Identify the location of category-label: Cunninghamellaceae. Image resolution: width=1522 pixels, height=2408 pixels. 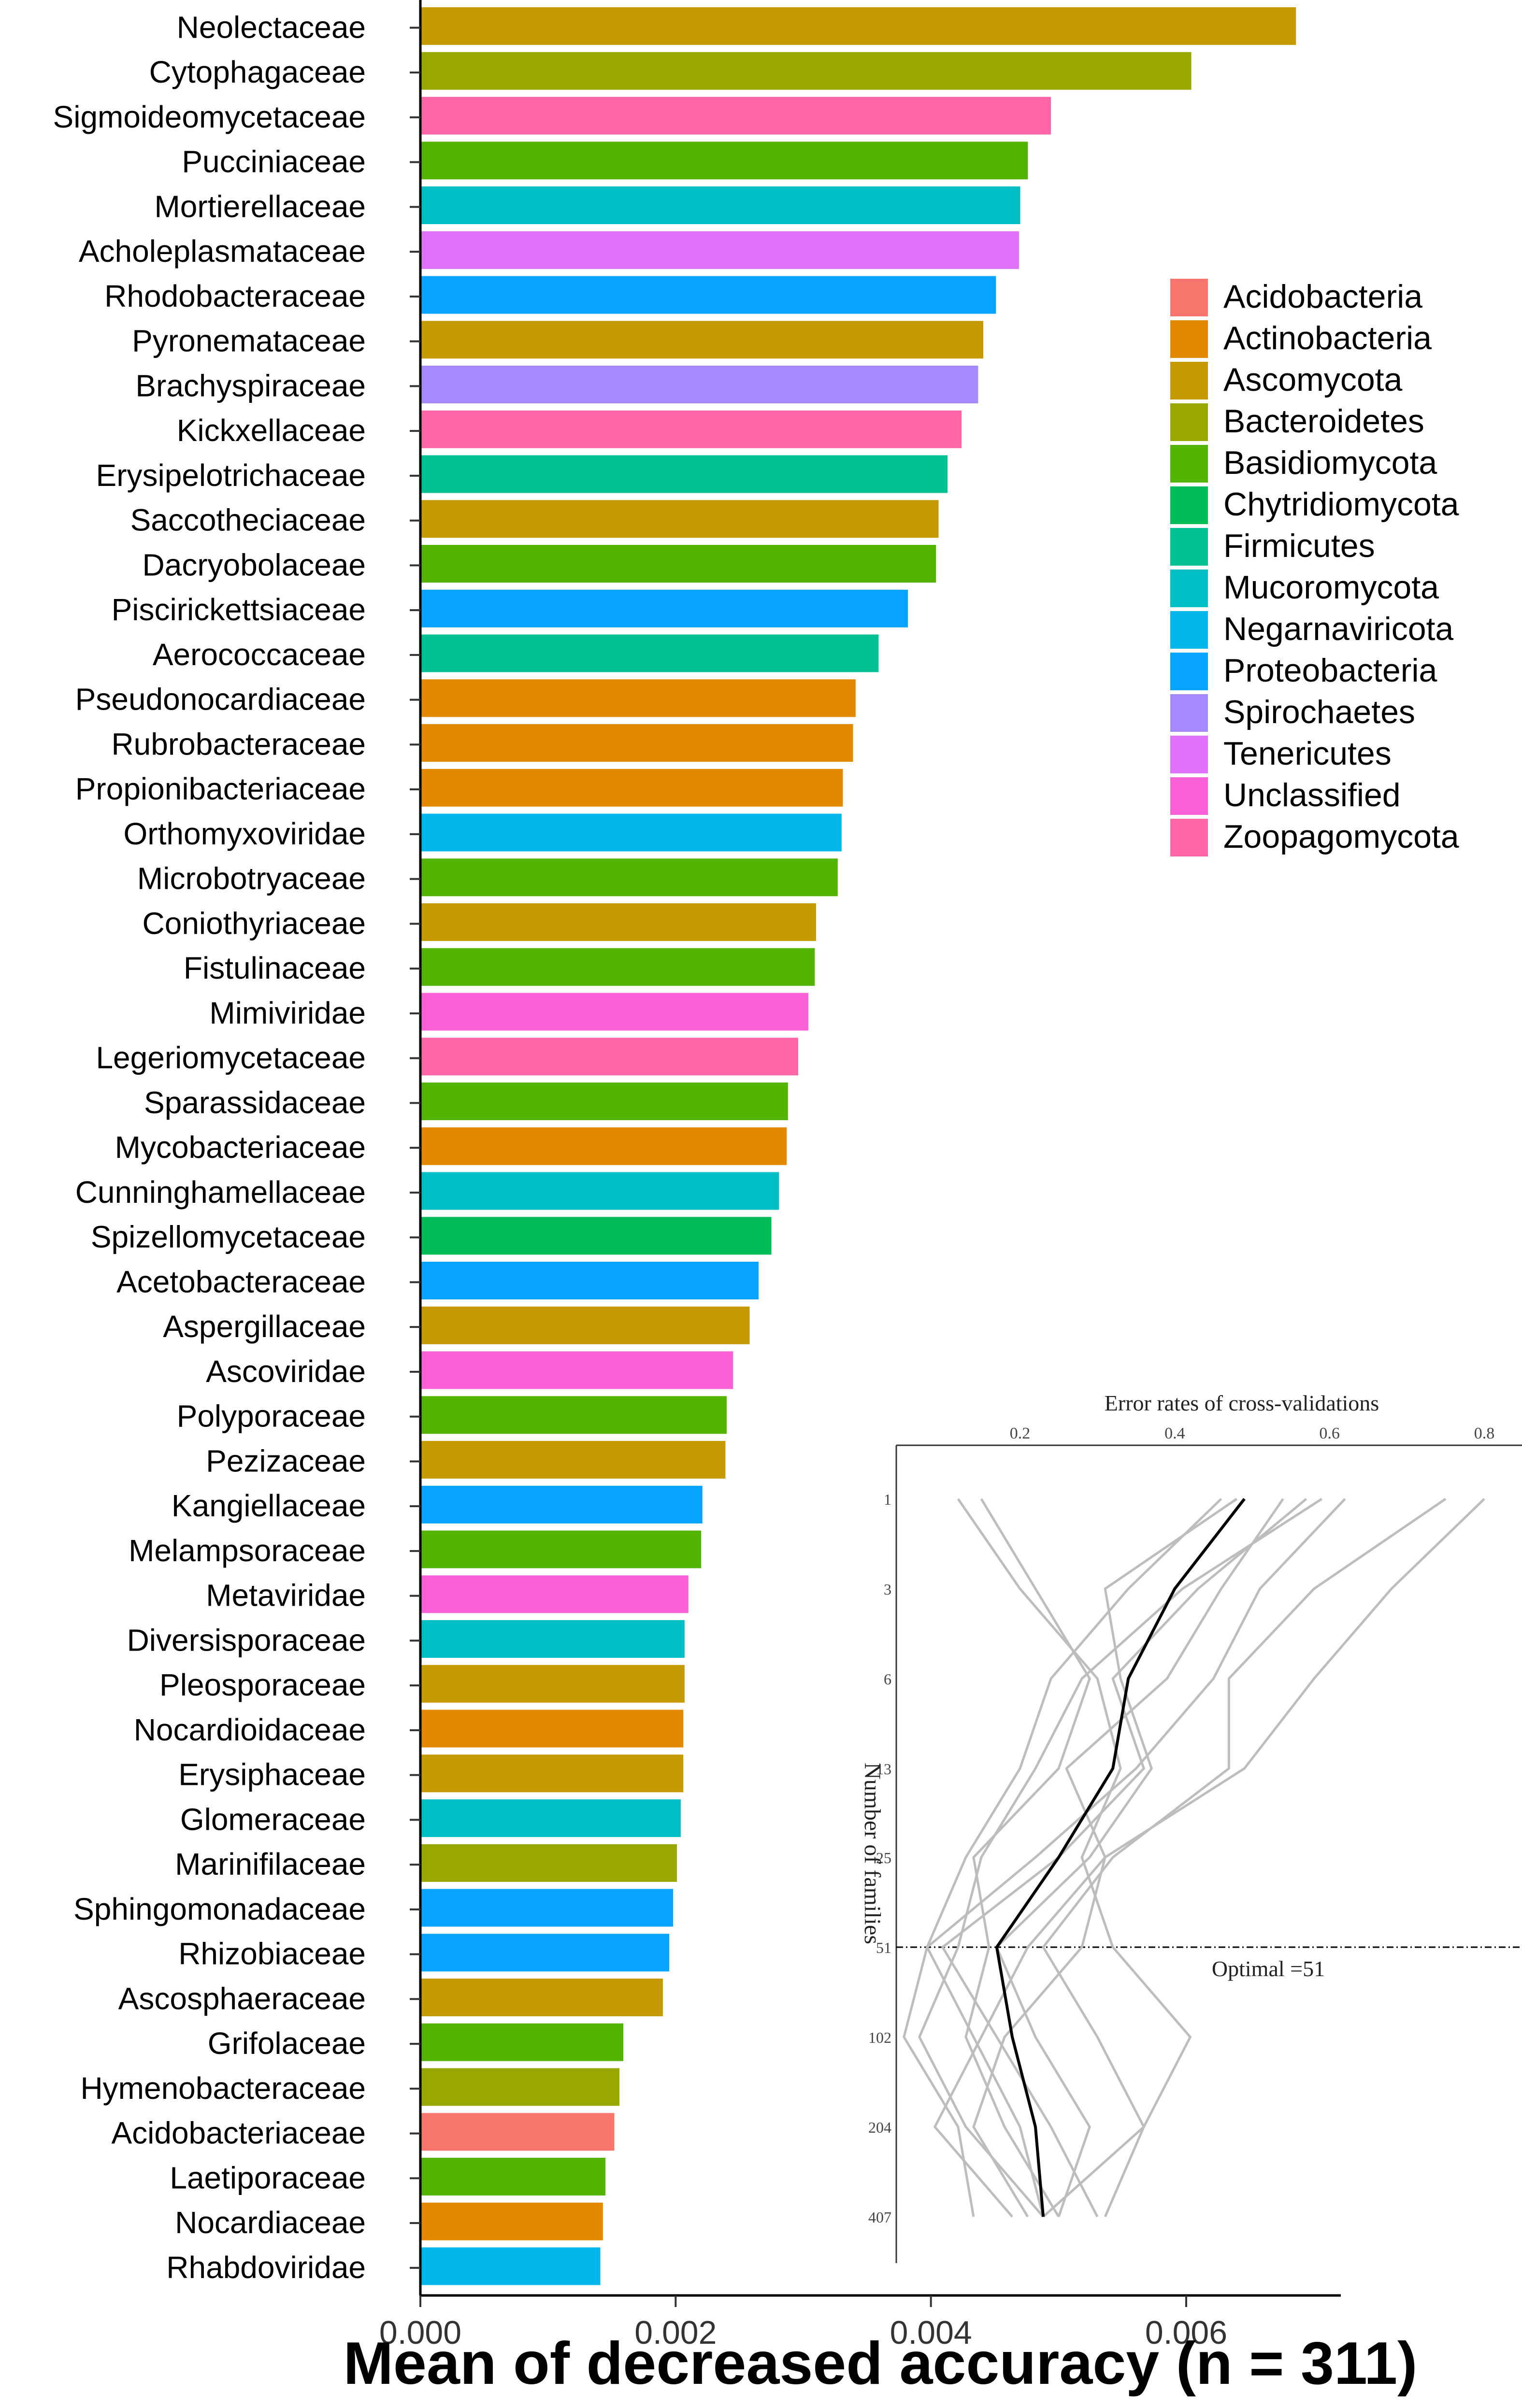
(221, 1192).